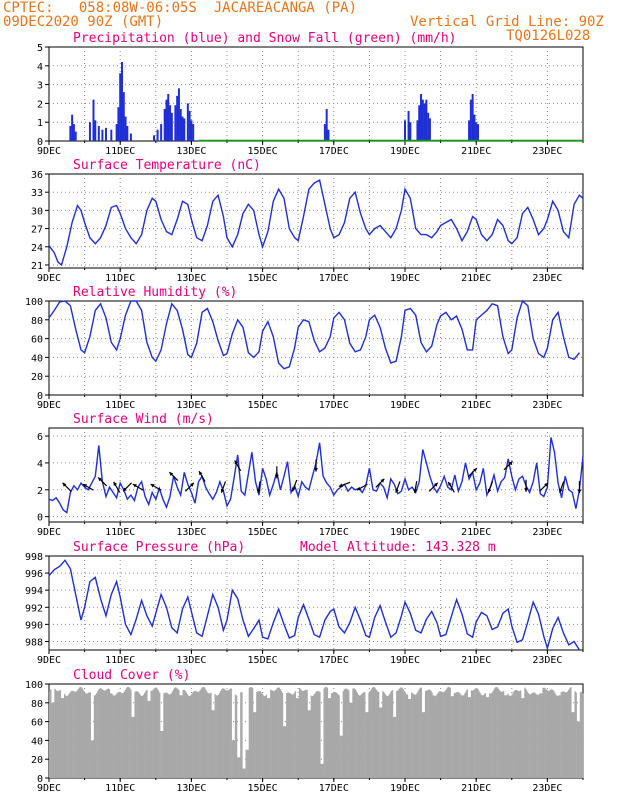 This screenshot has width=618, height=800. What do you see at coordinates (405, 788) in the screenshot?
I see `x-tick-label: 19DEC` at bounding box center [405, 788].